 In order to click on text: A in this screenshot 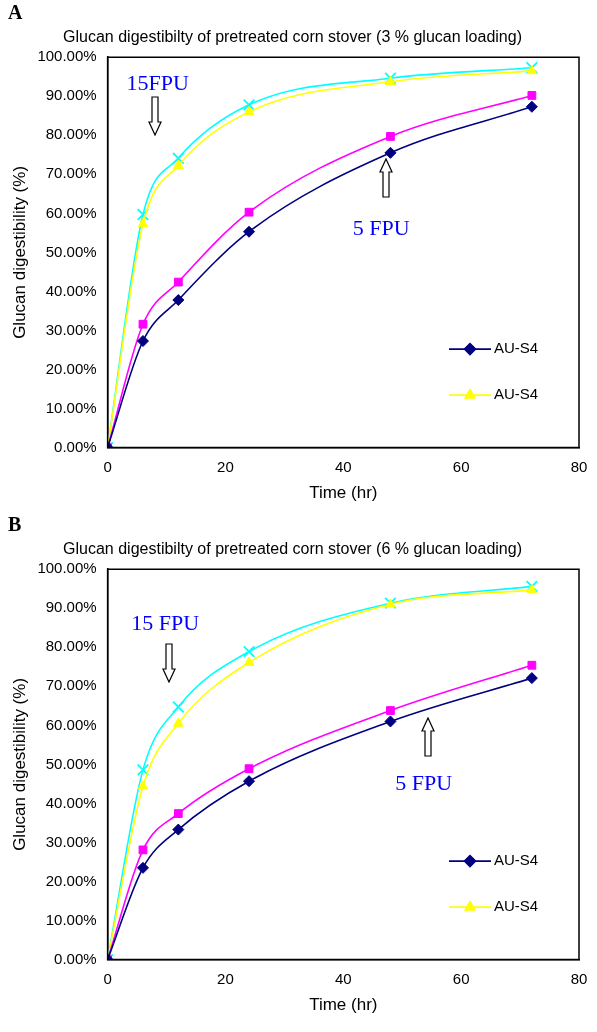, I will do `click(15, 12)`.